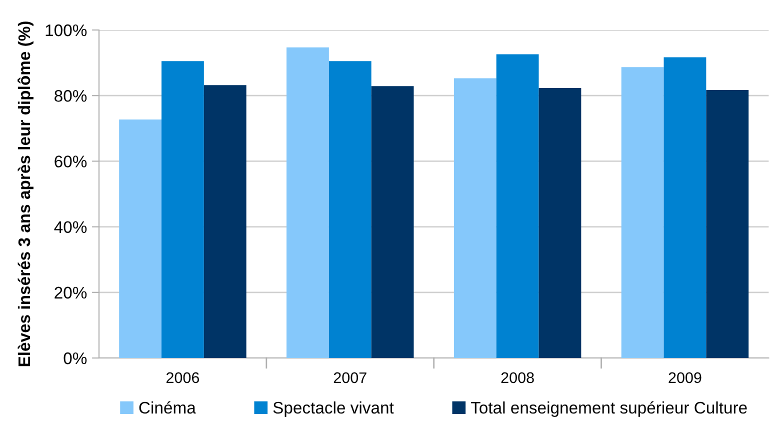  I want to click on x-tick-label: 2008, so click(517, 378).